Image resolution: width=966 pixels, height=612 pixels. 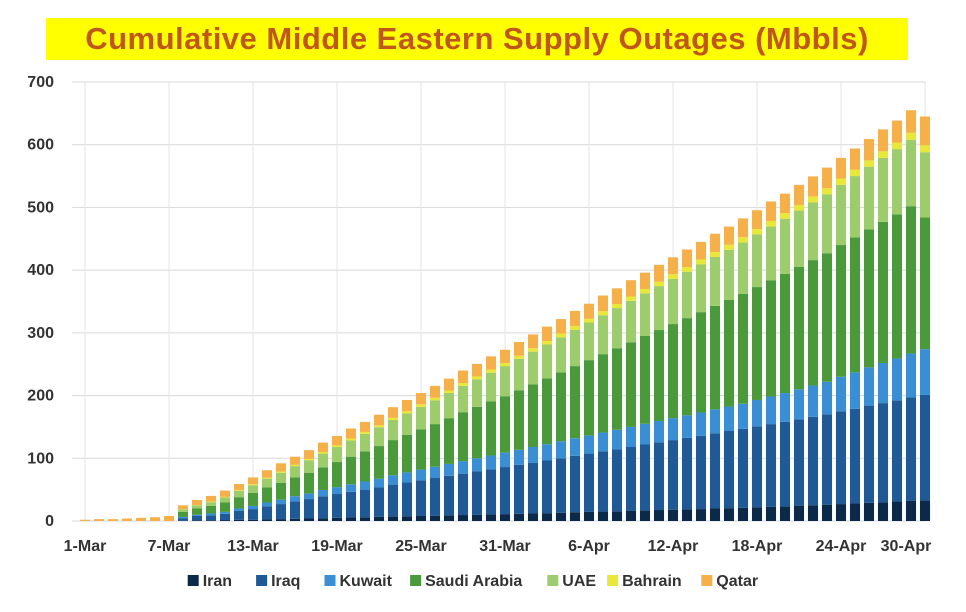 What do you see at coordinates (421, 546) in the screenshot?
I see `x-tick-label: 25-Mar` at bounding box center [421, 546].